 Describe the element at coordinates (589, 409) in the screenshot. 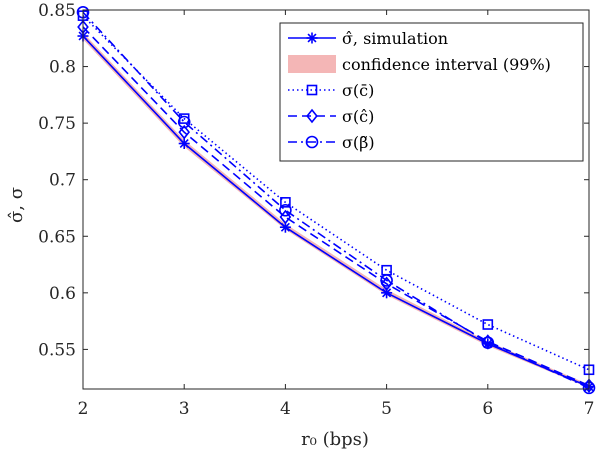

I see `x-tick-label-5: 7` at that location.